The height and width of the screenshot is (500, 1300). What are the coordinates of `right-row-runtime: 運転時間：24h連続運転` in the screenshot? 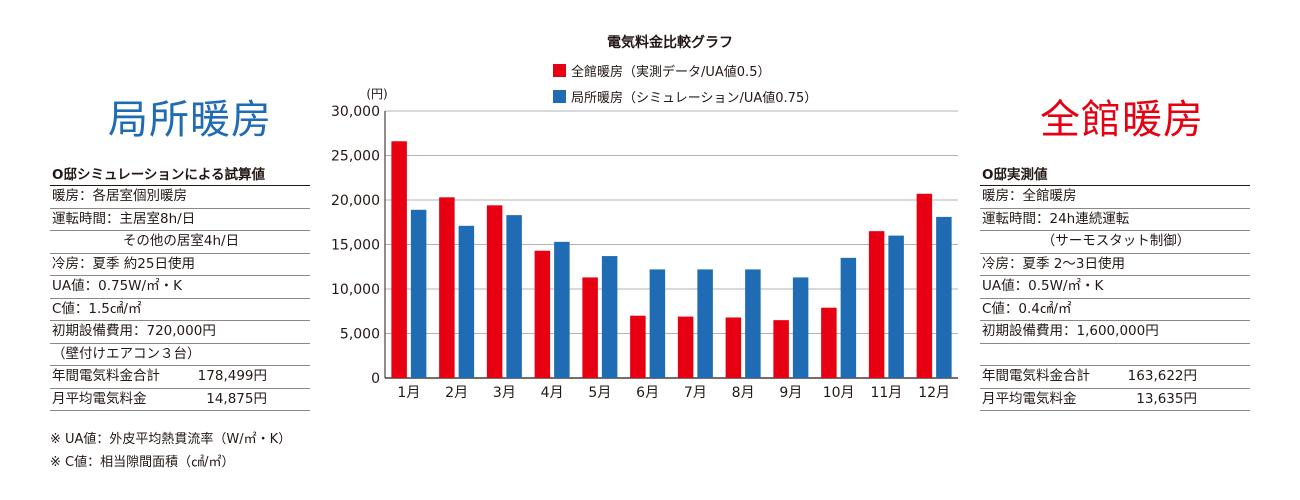 It's located at (1115, 220).